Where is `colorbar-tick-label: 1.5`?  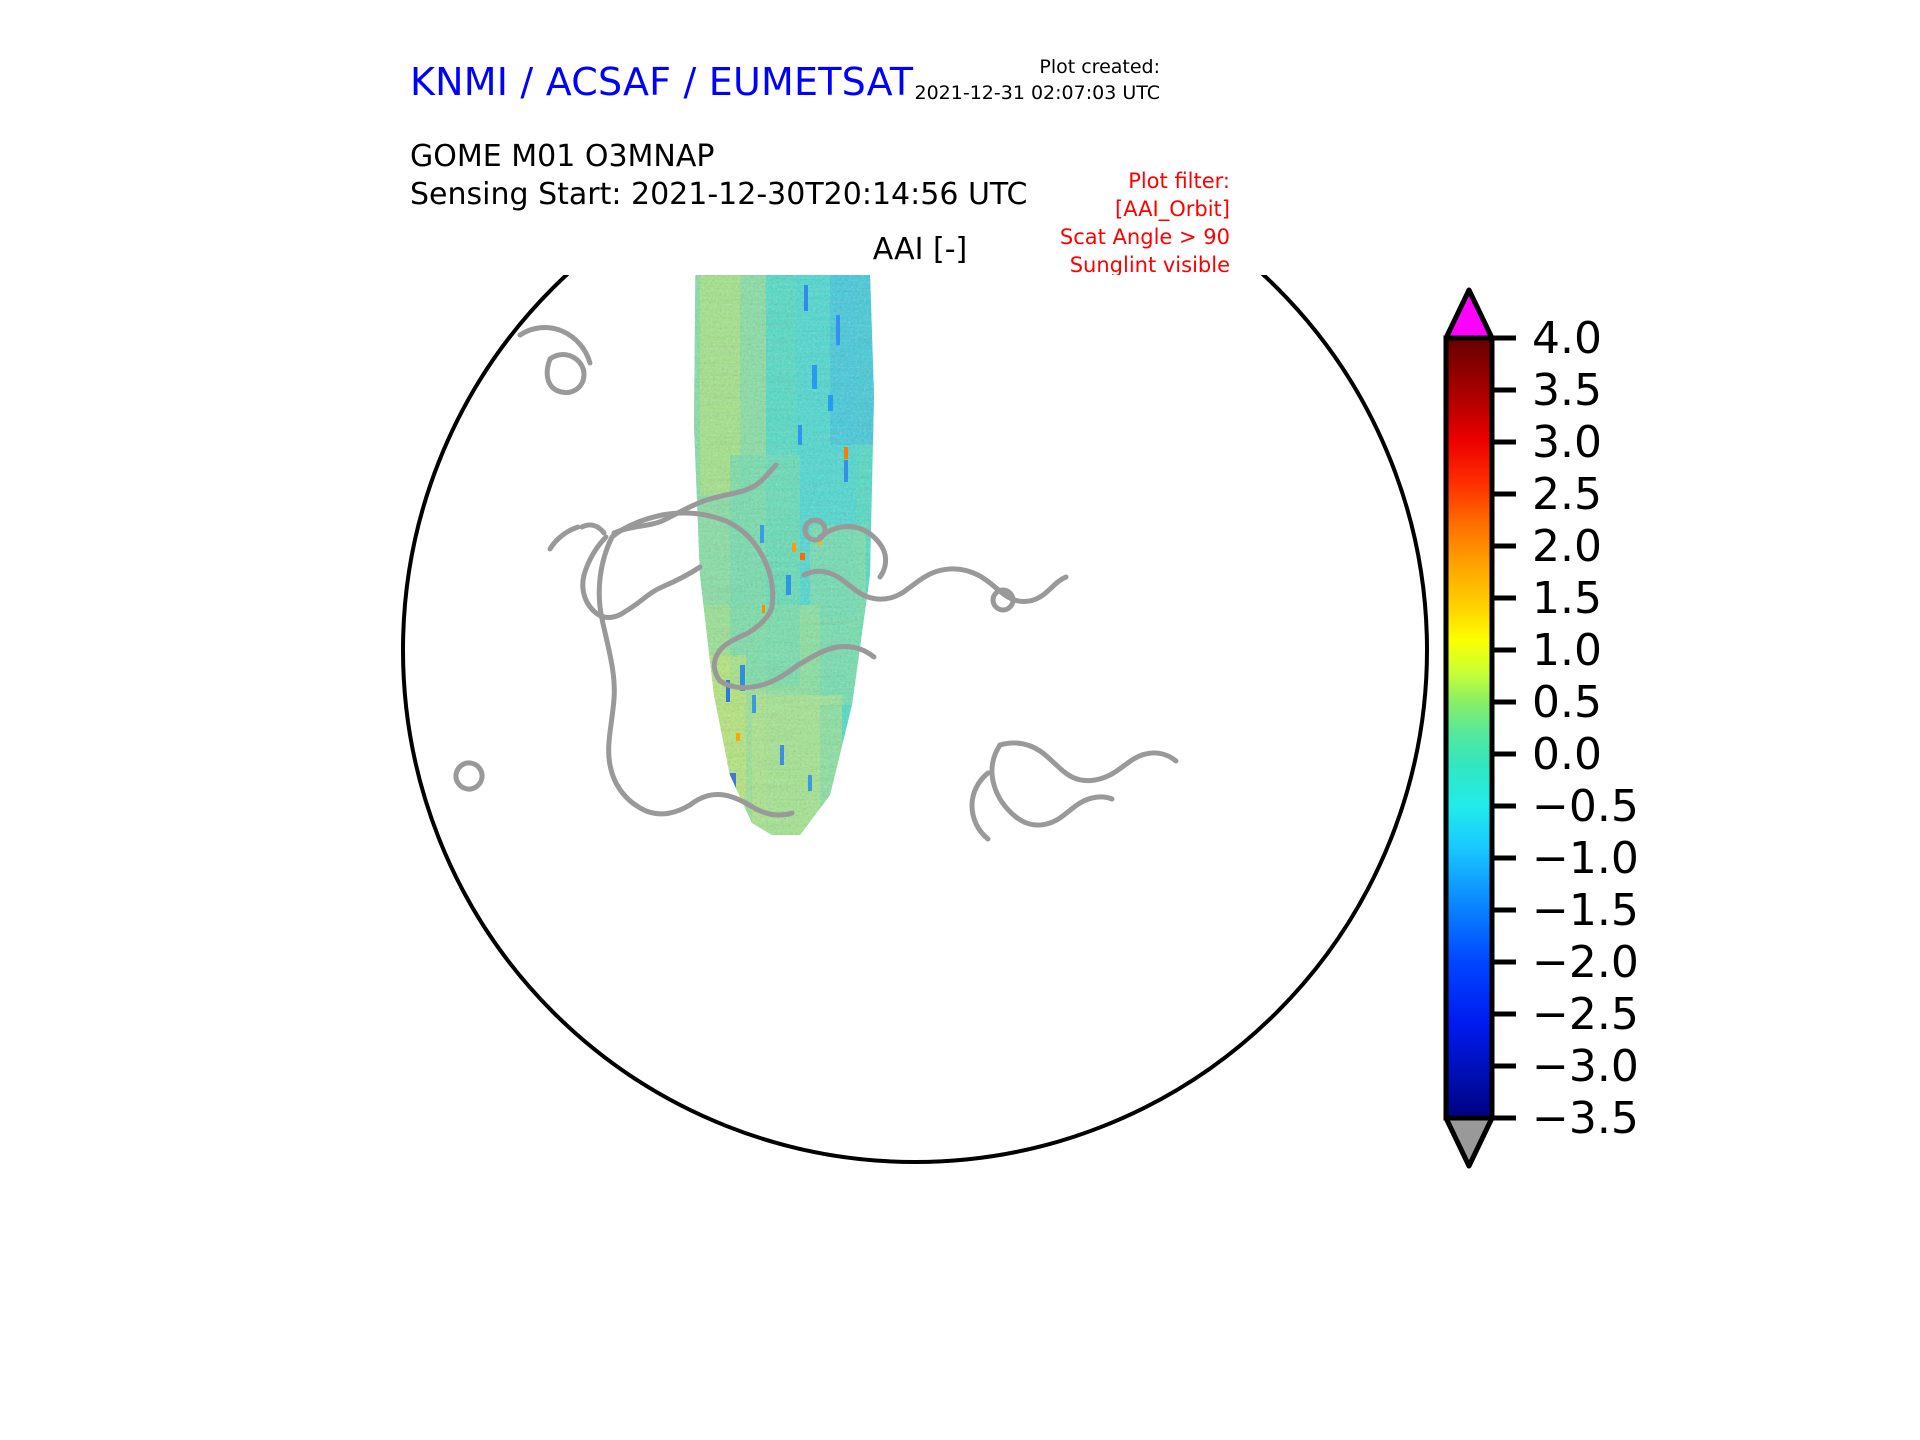
colorbar-tick-label: 1.5 is located at coordinates (1567, 598).